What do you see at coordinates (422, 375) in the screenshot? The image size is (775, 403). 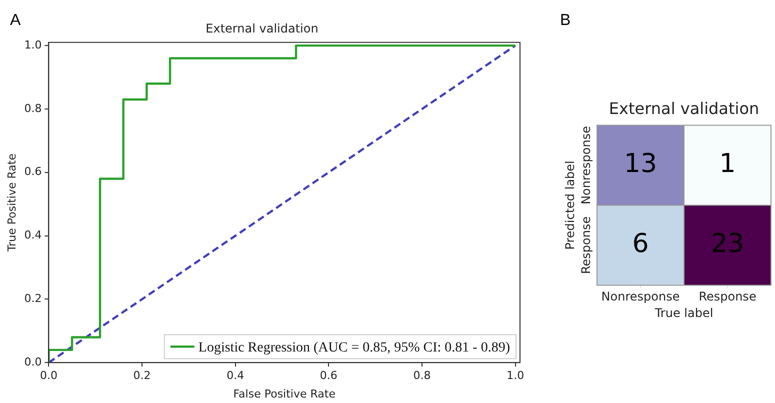 I see `x-tick-label: 0.8` at bounding box center [422, 375].